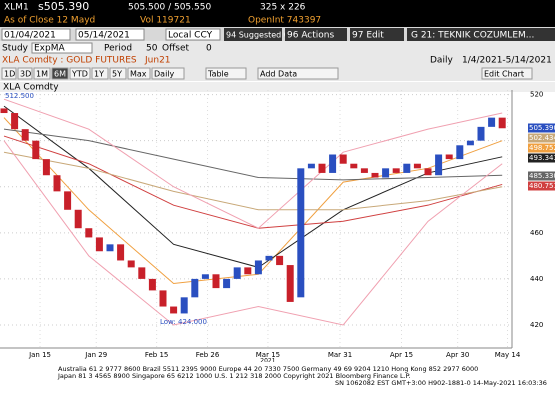 The image size is (555, 400). Describe the element at coordinates (190, 36) in the screenshot. I see `ccy: Local CCY` at that location.